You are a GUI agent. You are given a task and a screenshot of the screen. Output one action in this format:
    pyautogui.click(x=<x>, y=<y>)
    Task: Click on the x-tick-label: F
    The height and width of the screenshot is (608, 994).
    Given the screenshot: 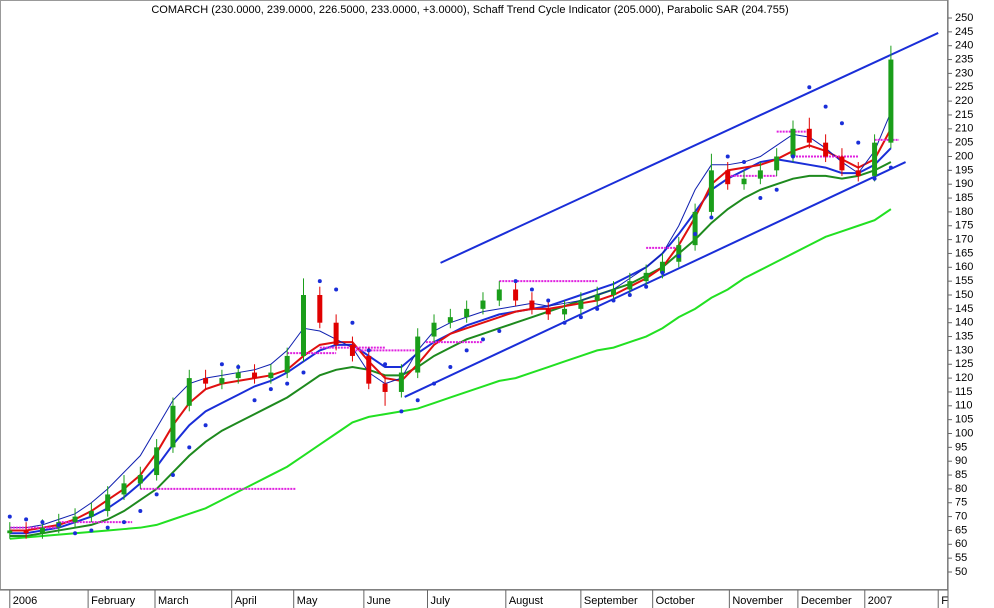 What is the action you would take?
    pyautogui.click(x=944, y=601)
    